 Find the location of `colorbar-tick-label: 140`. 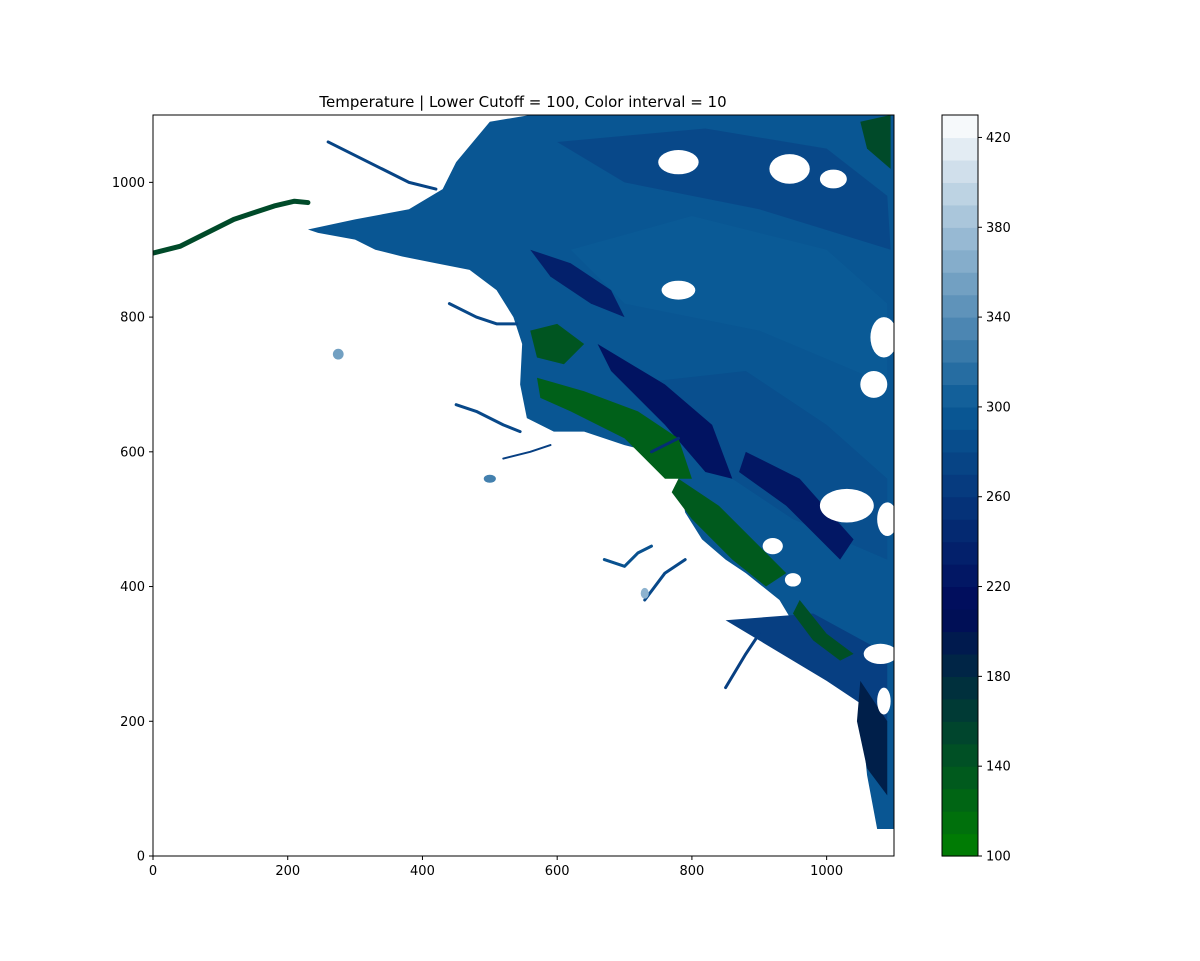

colorbar-tick-label: 140 is located at coordinates (998, 767).